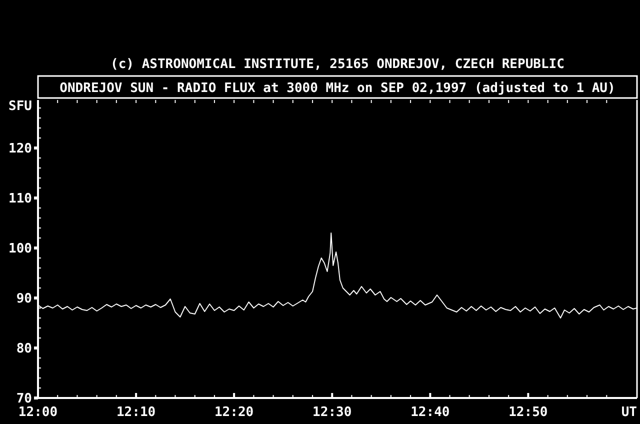  What do you see at coordinates (20, 106) in the screenshot?
I see `y-axis-title: SFU` at bounding box center [20, 106].